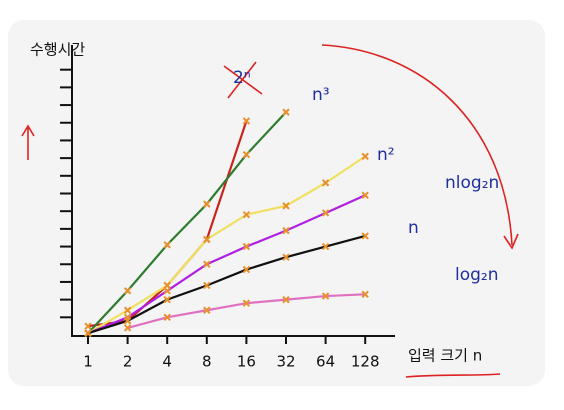 This screenshot has height=410, width=564. Describe the element at coordinates (472, 183) in the screenshot. I see `series-label: nlog₂n` at that location.